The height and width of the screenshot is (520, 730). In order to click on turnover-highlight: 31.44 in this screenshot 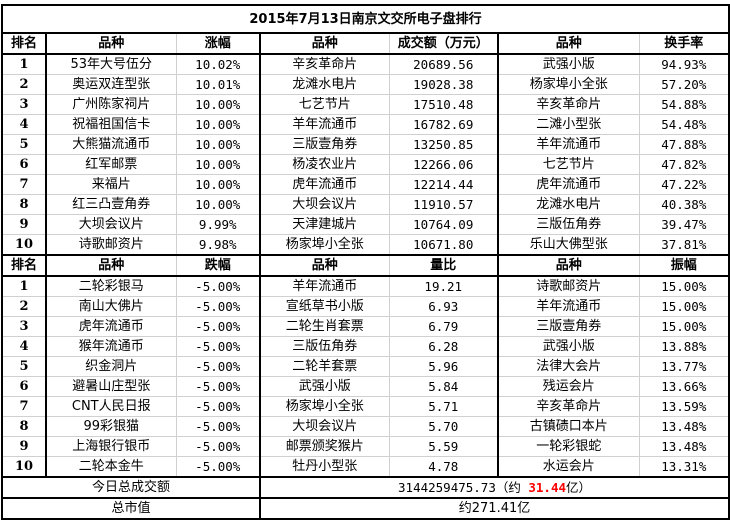, I will do `click(547, 487)`.